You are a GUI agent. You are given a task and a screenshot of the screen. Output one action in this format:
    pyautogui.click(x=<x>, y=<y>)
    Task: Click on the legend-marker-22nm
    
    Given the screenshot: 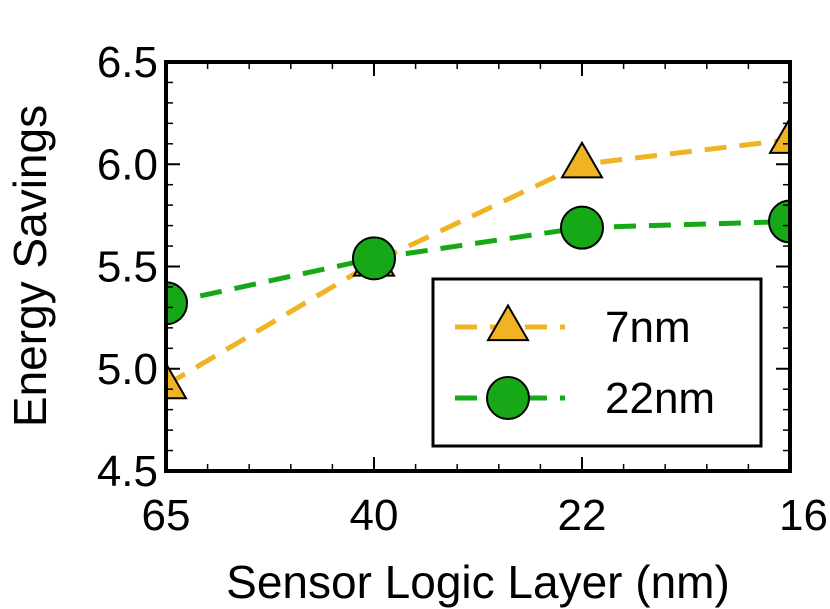 What is the action you would take?
    pyautogui.click(x=508, y=398)
    